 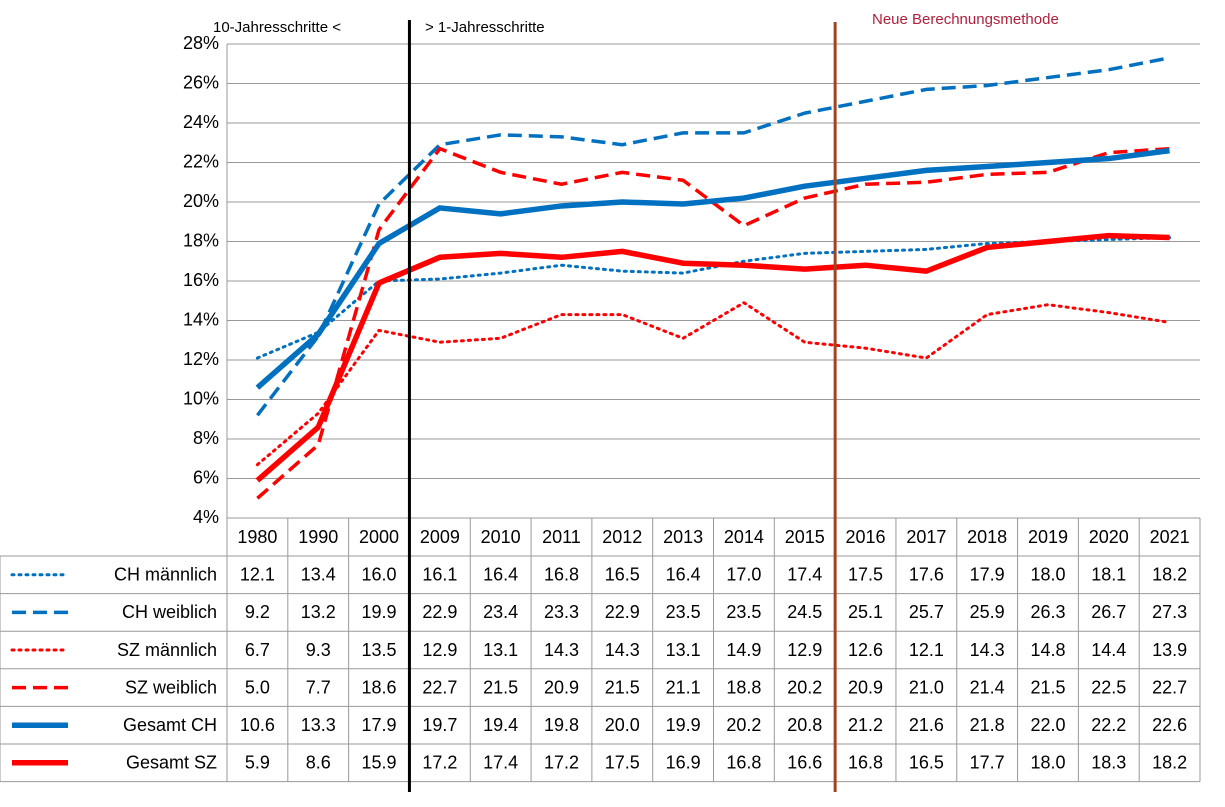 I want to click on series-line, so click(x=713, y=298).